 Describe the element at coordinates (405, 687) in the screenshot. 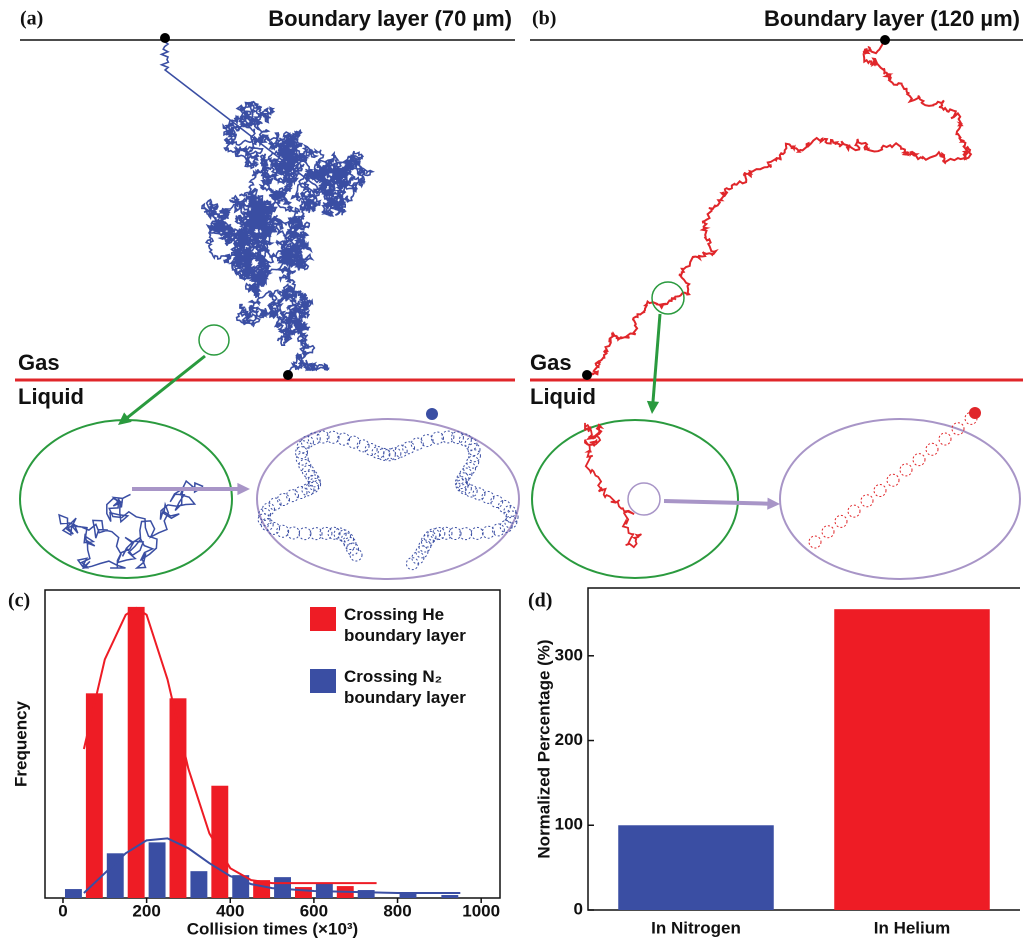

I see `legend-entry: Crossing N₂ boundary layer` at that location.